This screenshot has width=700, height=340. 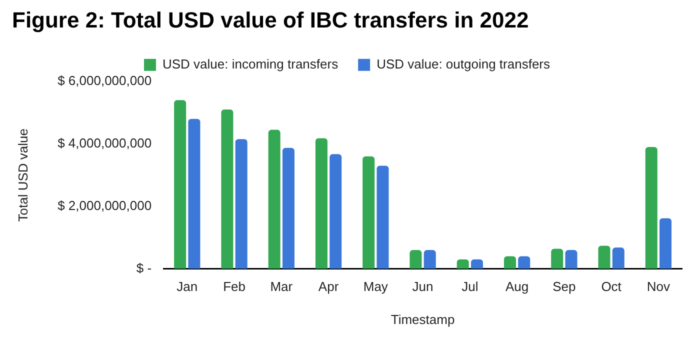 I want to click on y-tick-label: $ 4,000,000,000, so click(x=105, y=142).